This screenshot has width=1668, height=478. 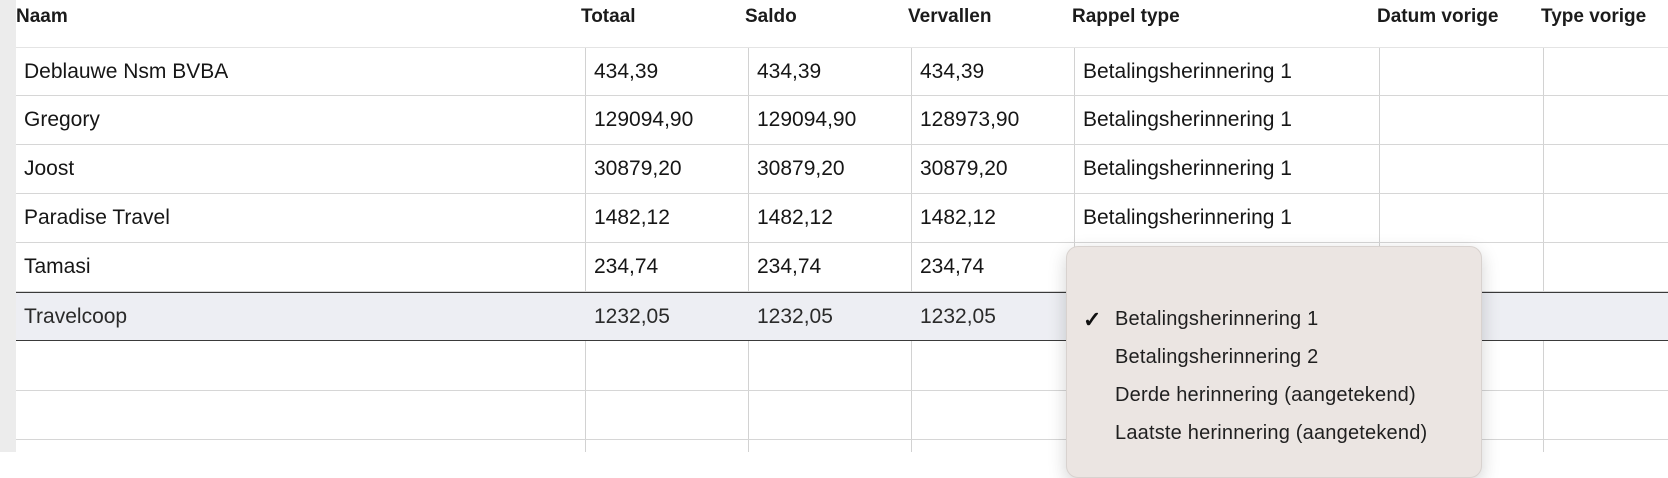 What do you see at coordinates (608, 16) in the screenshot?
I see `column-header-totaal: Totaal` at bounding box center [608, 16].